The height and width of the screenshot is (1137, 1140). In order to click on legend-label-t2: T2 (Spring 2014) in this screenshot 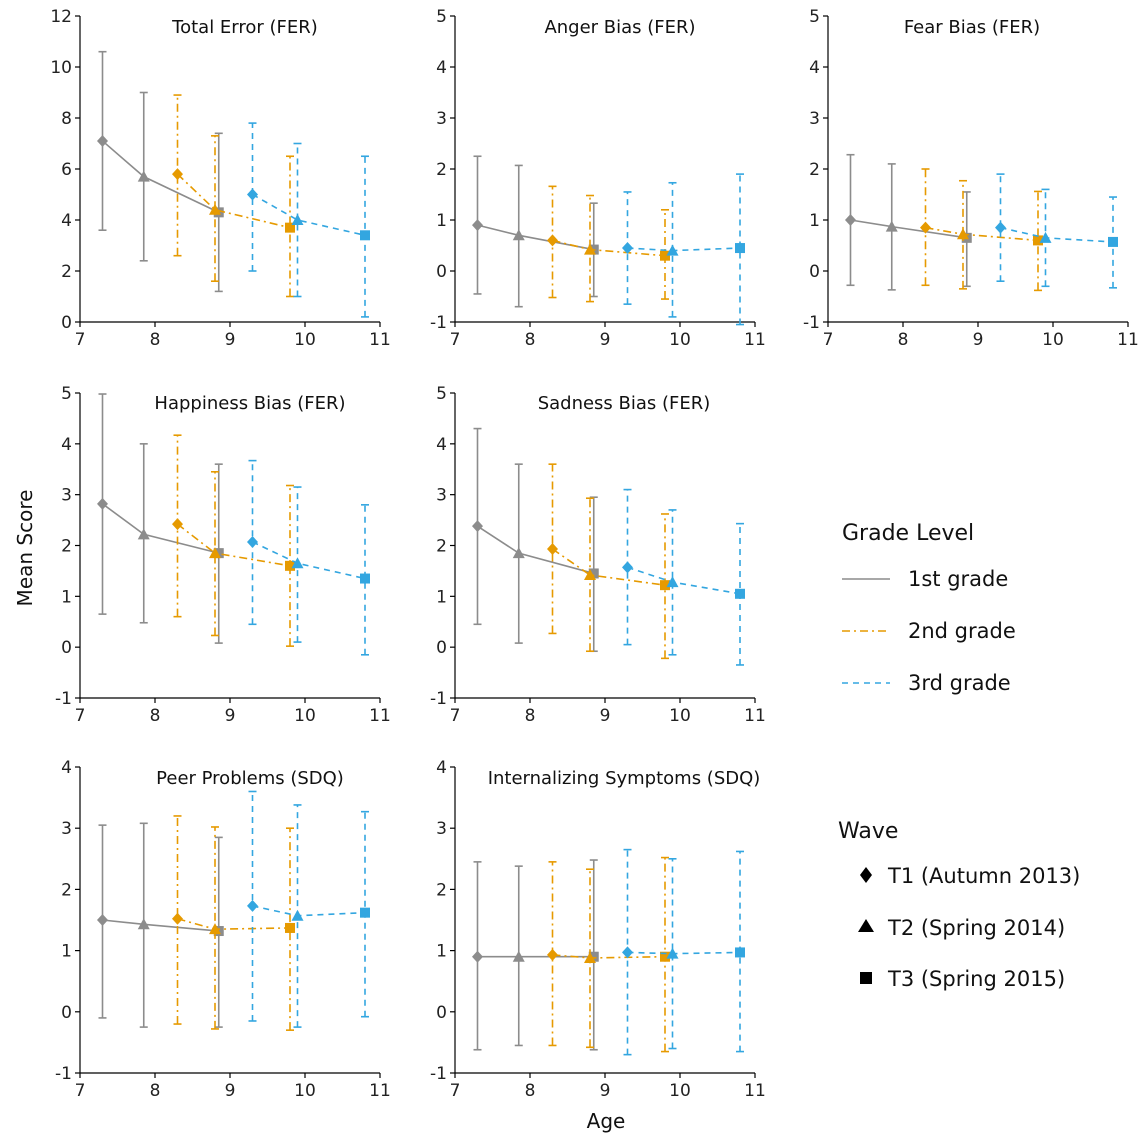, I will do `click(976, 928)`.